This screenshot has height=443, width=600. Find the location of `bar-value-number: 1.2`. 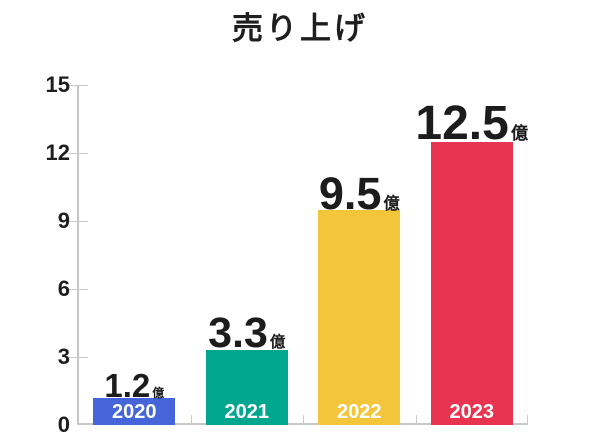

bar-value-number: 1.2 is located at coordinates (127, 385).